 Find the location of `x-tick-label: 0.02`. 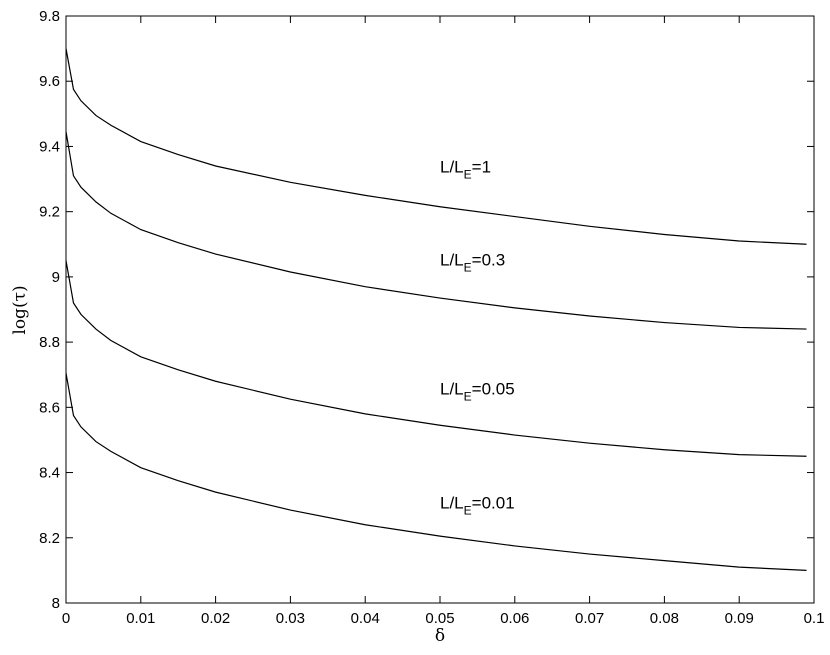

x-tick-label: 0.02 is located at coordinates (215, 618).